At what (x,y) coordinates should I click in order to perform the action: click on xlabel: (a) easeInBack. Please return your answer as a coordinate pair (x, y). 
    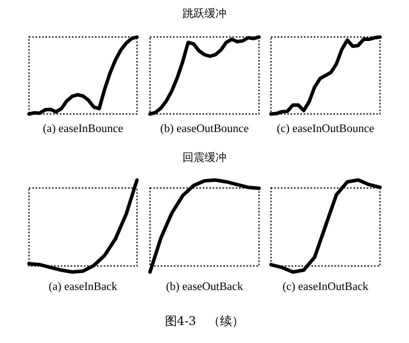
    Looking at the image, I should click on (83, 287).